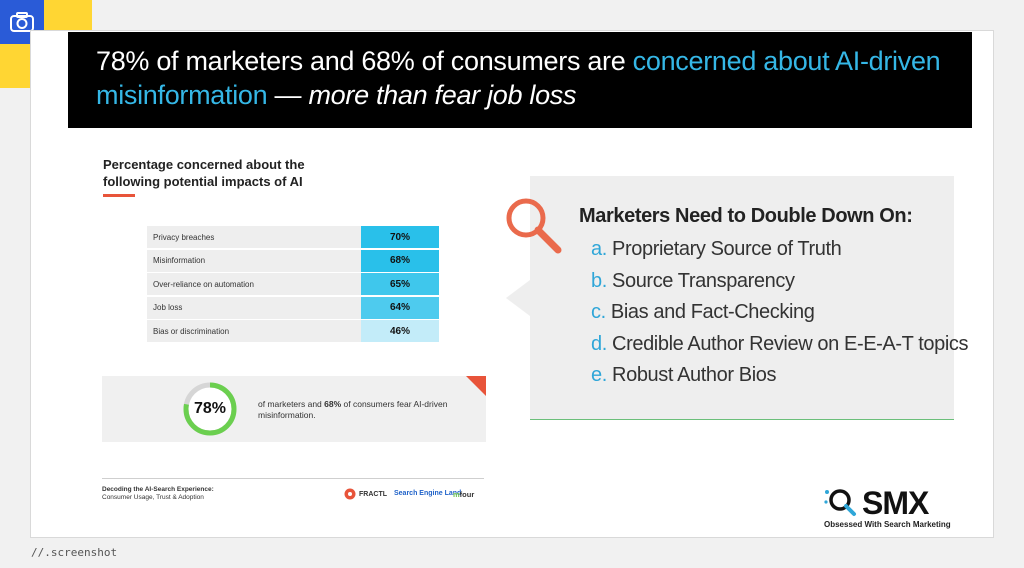  What do you see at coordinates (534, 226) in the screenshot?
I see `magnifier-icon` at bounding box center [534, 226].